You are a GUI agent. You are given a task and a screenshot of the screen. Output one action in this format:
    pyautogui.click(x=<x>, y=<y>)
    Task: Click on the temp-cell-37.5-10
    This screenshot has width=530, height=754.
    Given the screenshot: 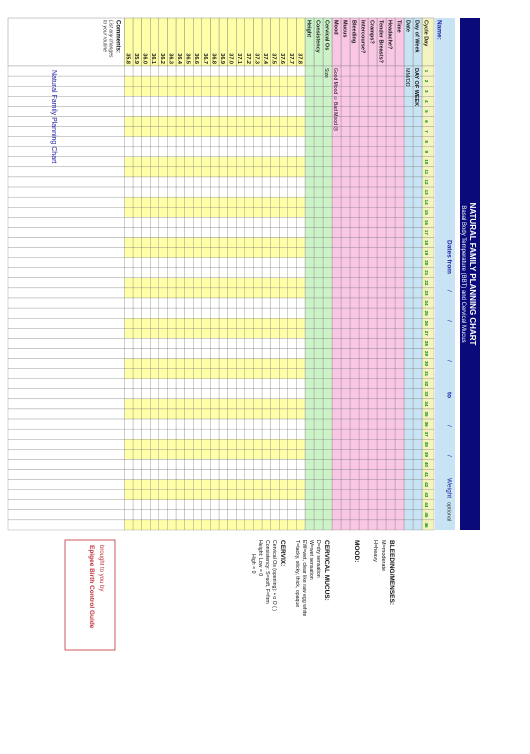 What is the action you would take?
    pyautogui.click(x=275, y=162)
    